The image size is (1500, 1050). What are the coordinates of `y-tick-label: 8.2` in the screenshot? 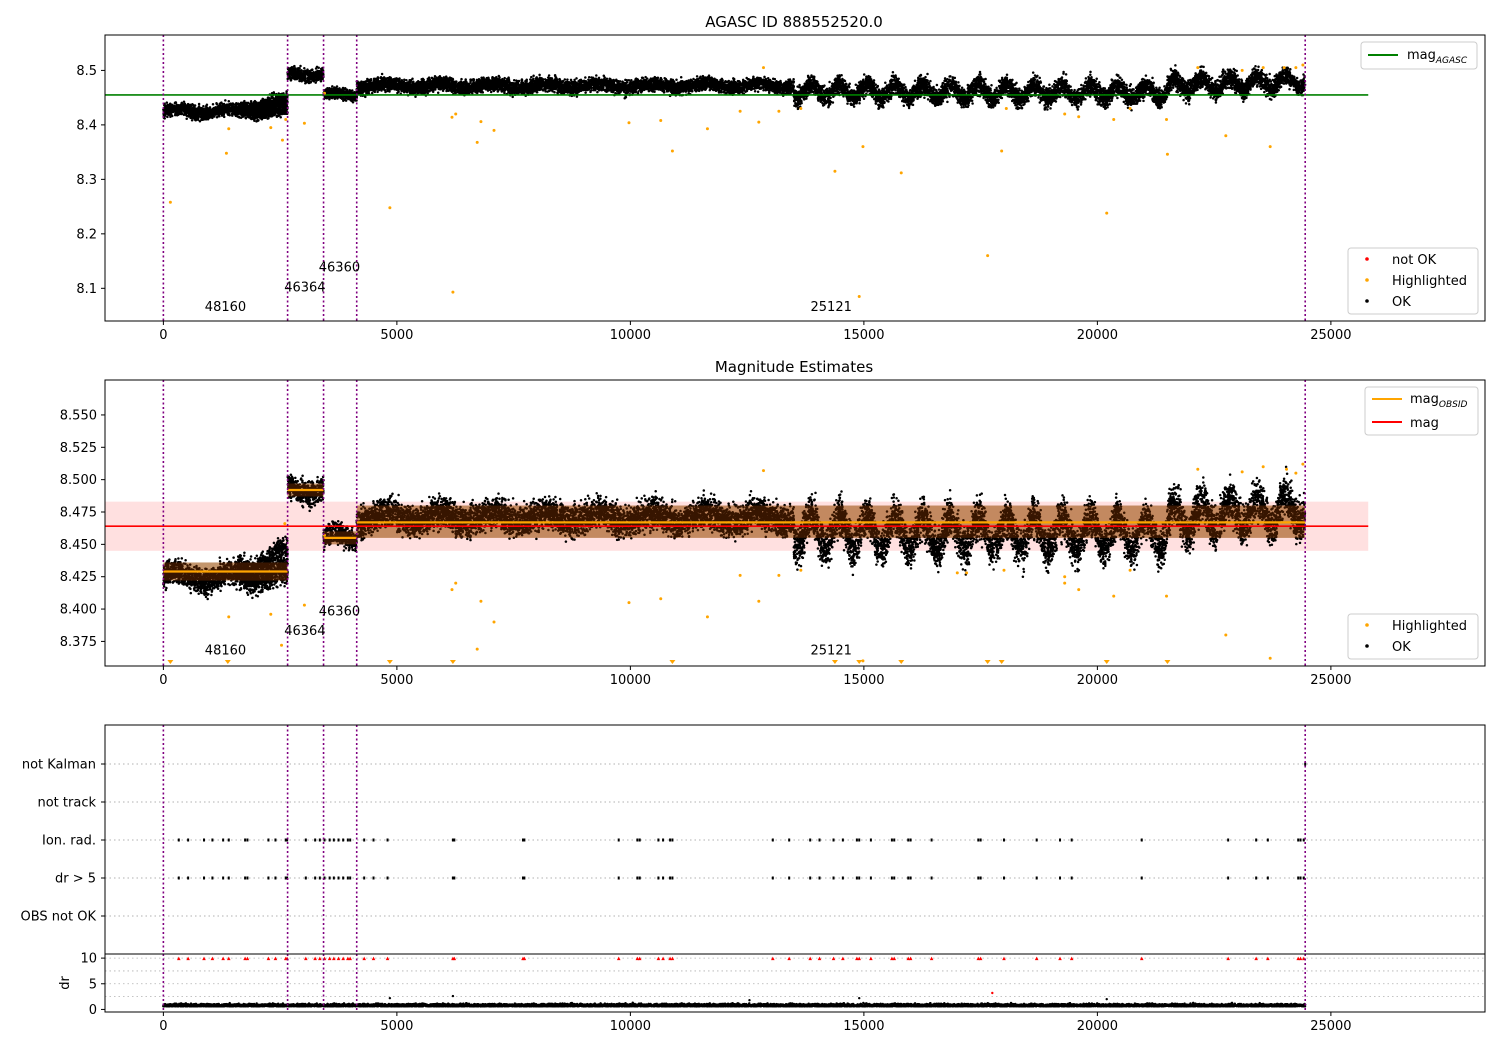 It's located at (86, 234).